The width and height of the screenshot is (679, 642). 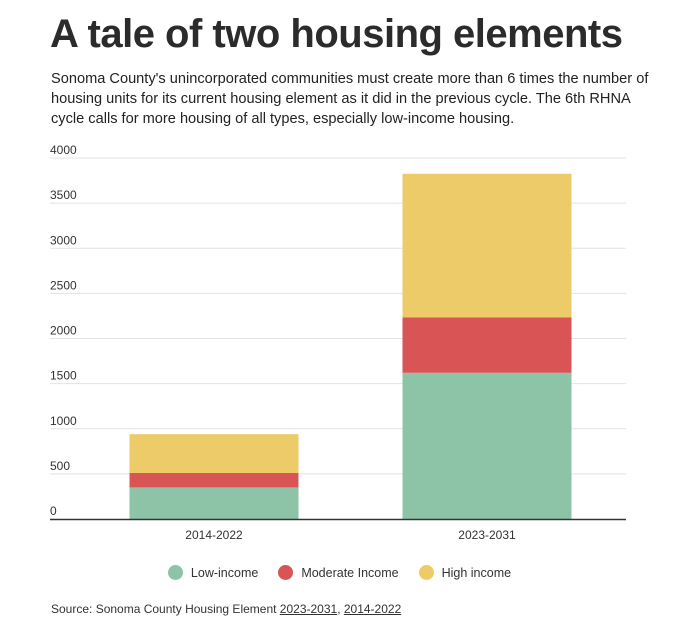 I want to click on y-tick-label-3500: 3500, so click(x=63, y=195).